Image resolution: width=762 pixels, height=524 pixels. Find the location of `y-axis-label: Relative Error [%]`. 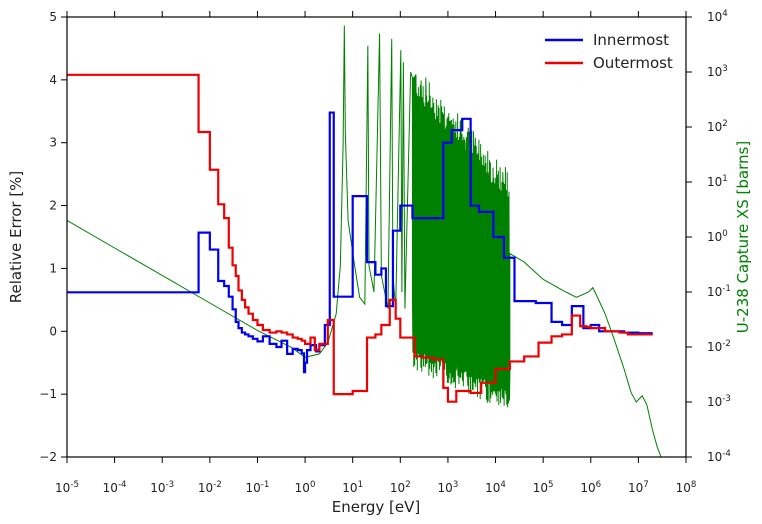

y-axis-label: Relative Error [%] is located at coordinates (16, 237).